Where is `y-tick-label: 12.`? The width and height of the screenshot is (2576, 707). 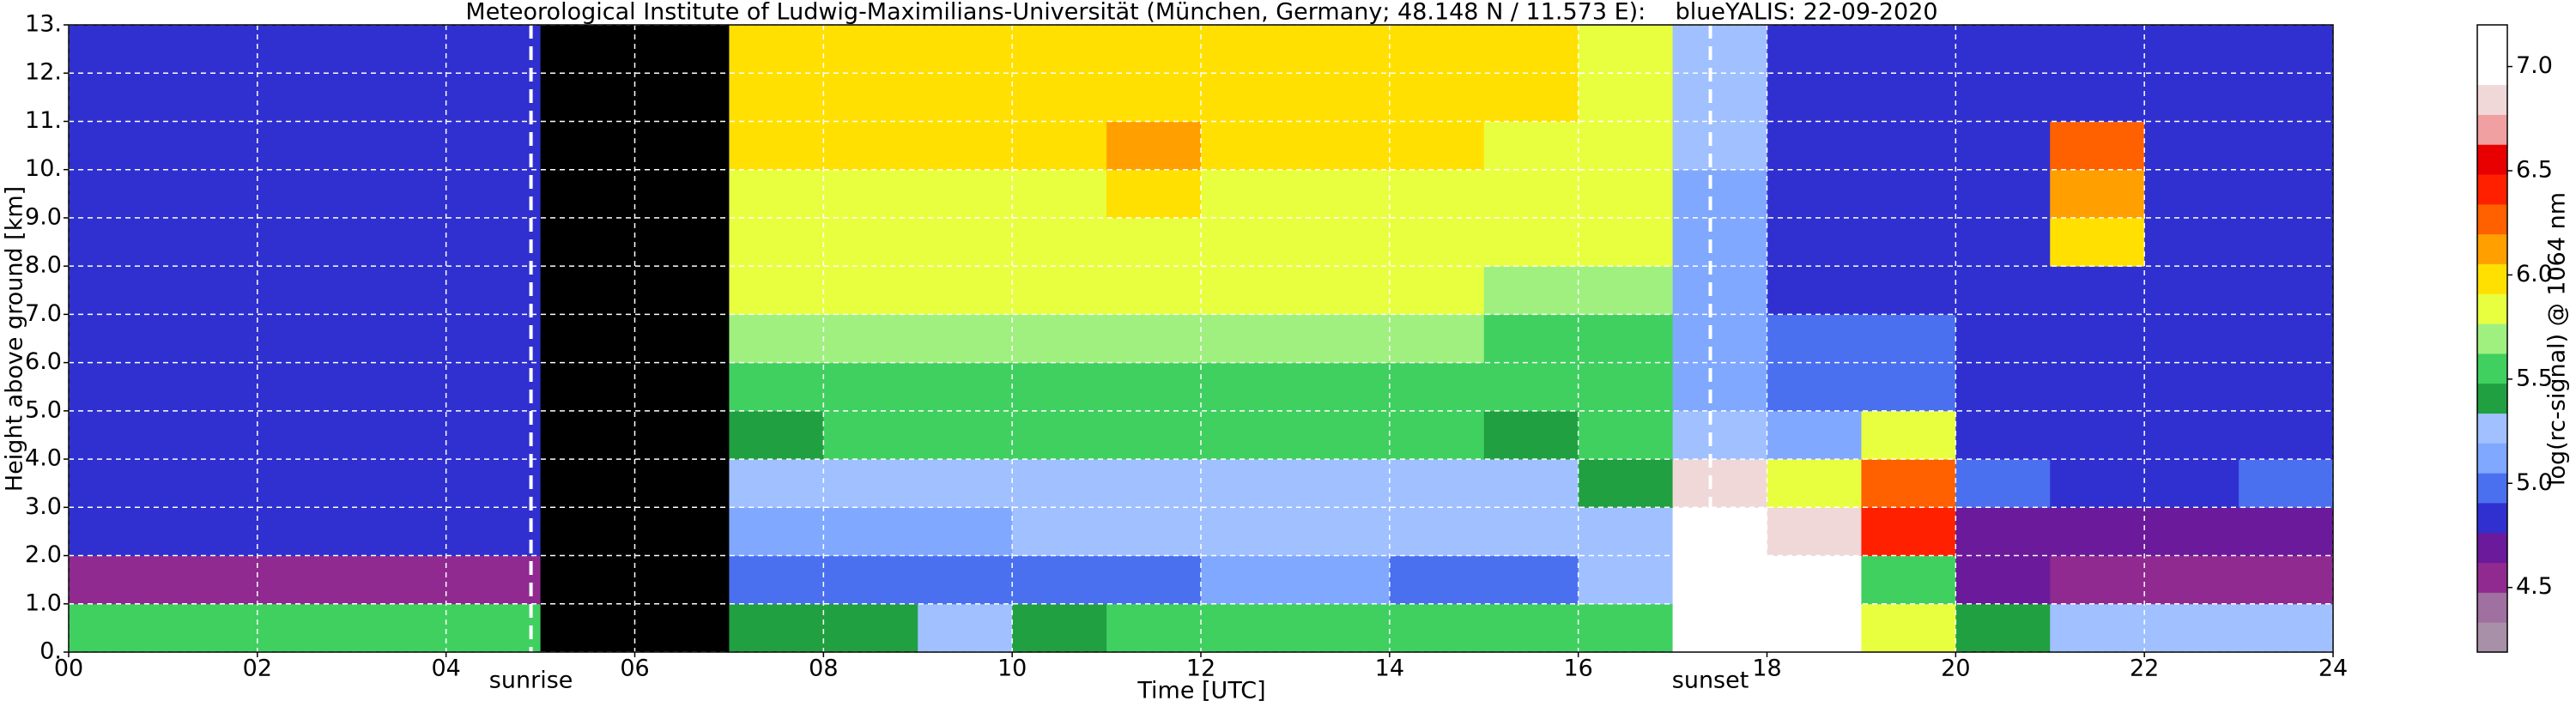
y-tick-label: 12. is located at coordinates (43, 72).